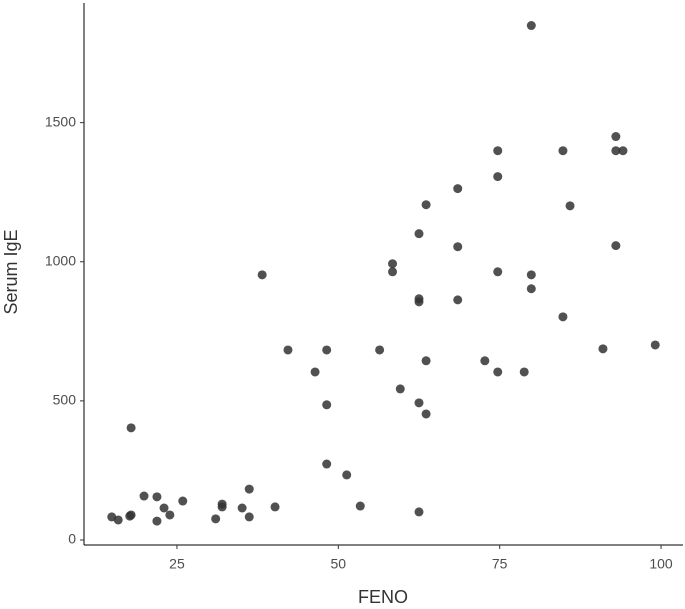 This screenshot has height=609, width=685. What do you see at coordinates (72, 539) in the screenshot?
I see `y-tick-label: 0` at bounding box center [72, 539].